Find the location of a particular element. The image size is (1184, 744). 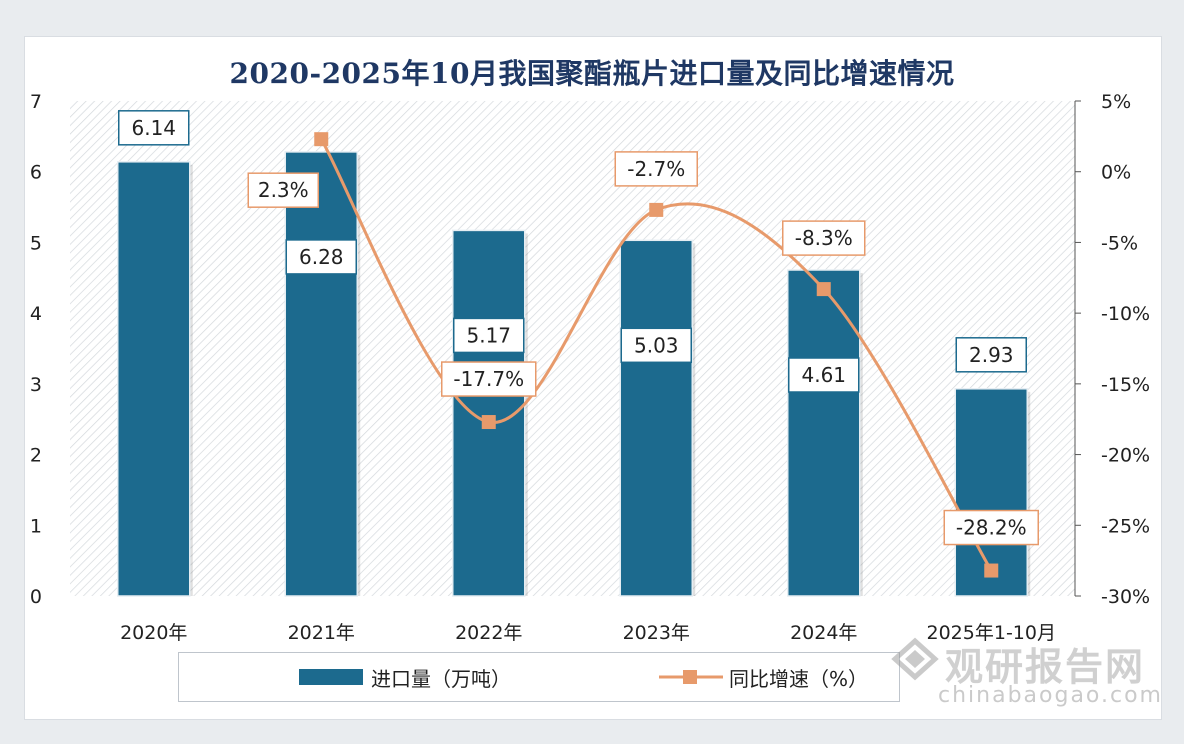

right-axis: -30% -25% -20% -15% -10% -5% 0% 5% is located at coordinates (1112, 349).